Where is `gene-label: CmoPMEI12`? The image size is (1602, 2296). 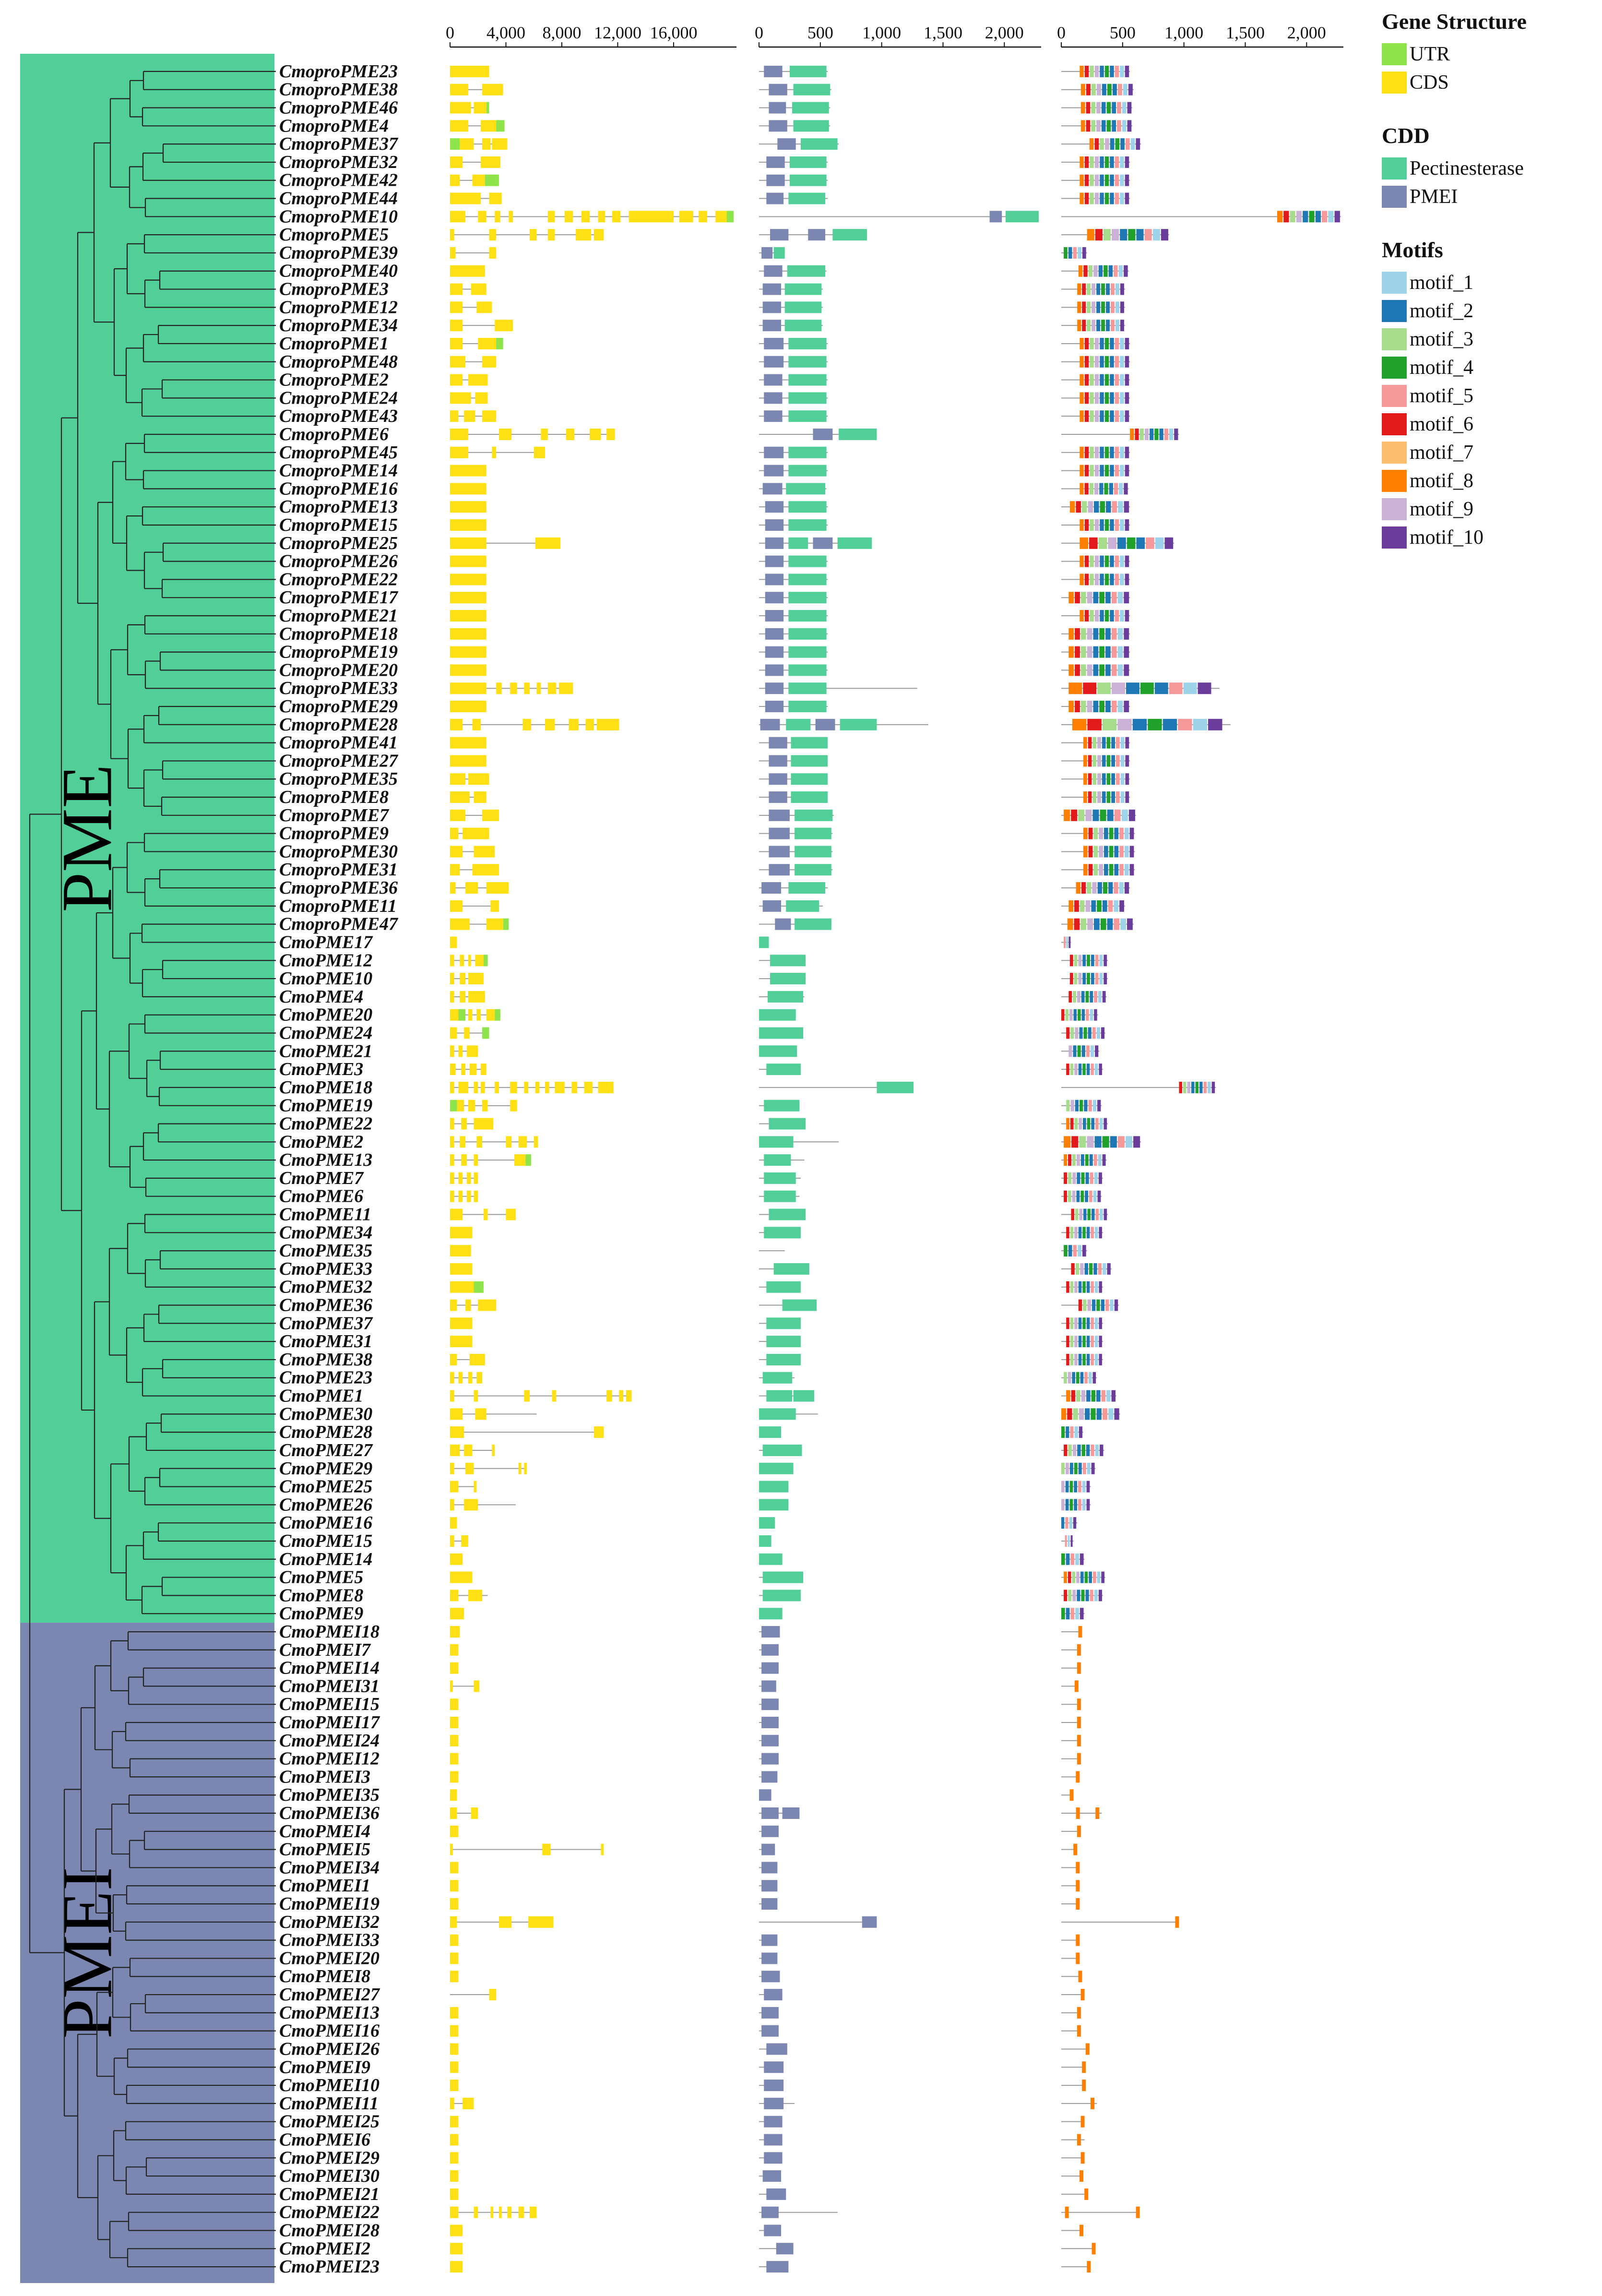
gene-label: CmoPMEI12 is located at coordinates (329, 1759).